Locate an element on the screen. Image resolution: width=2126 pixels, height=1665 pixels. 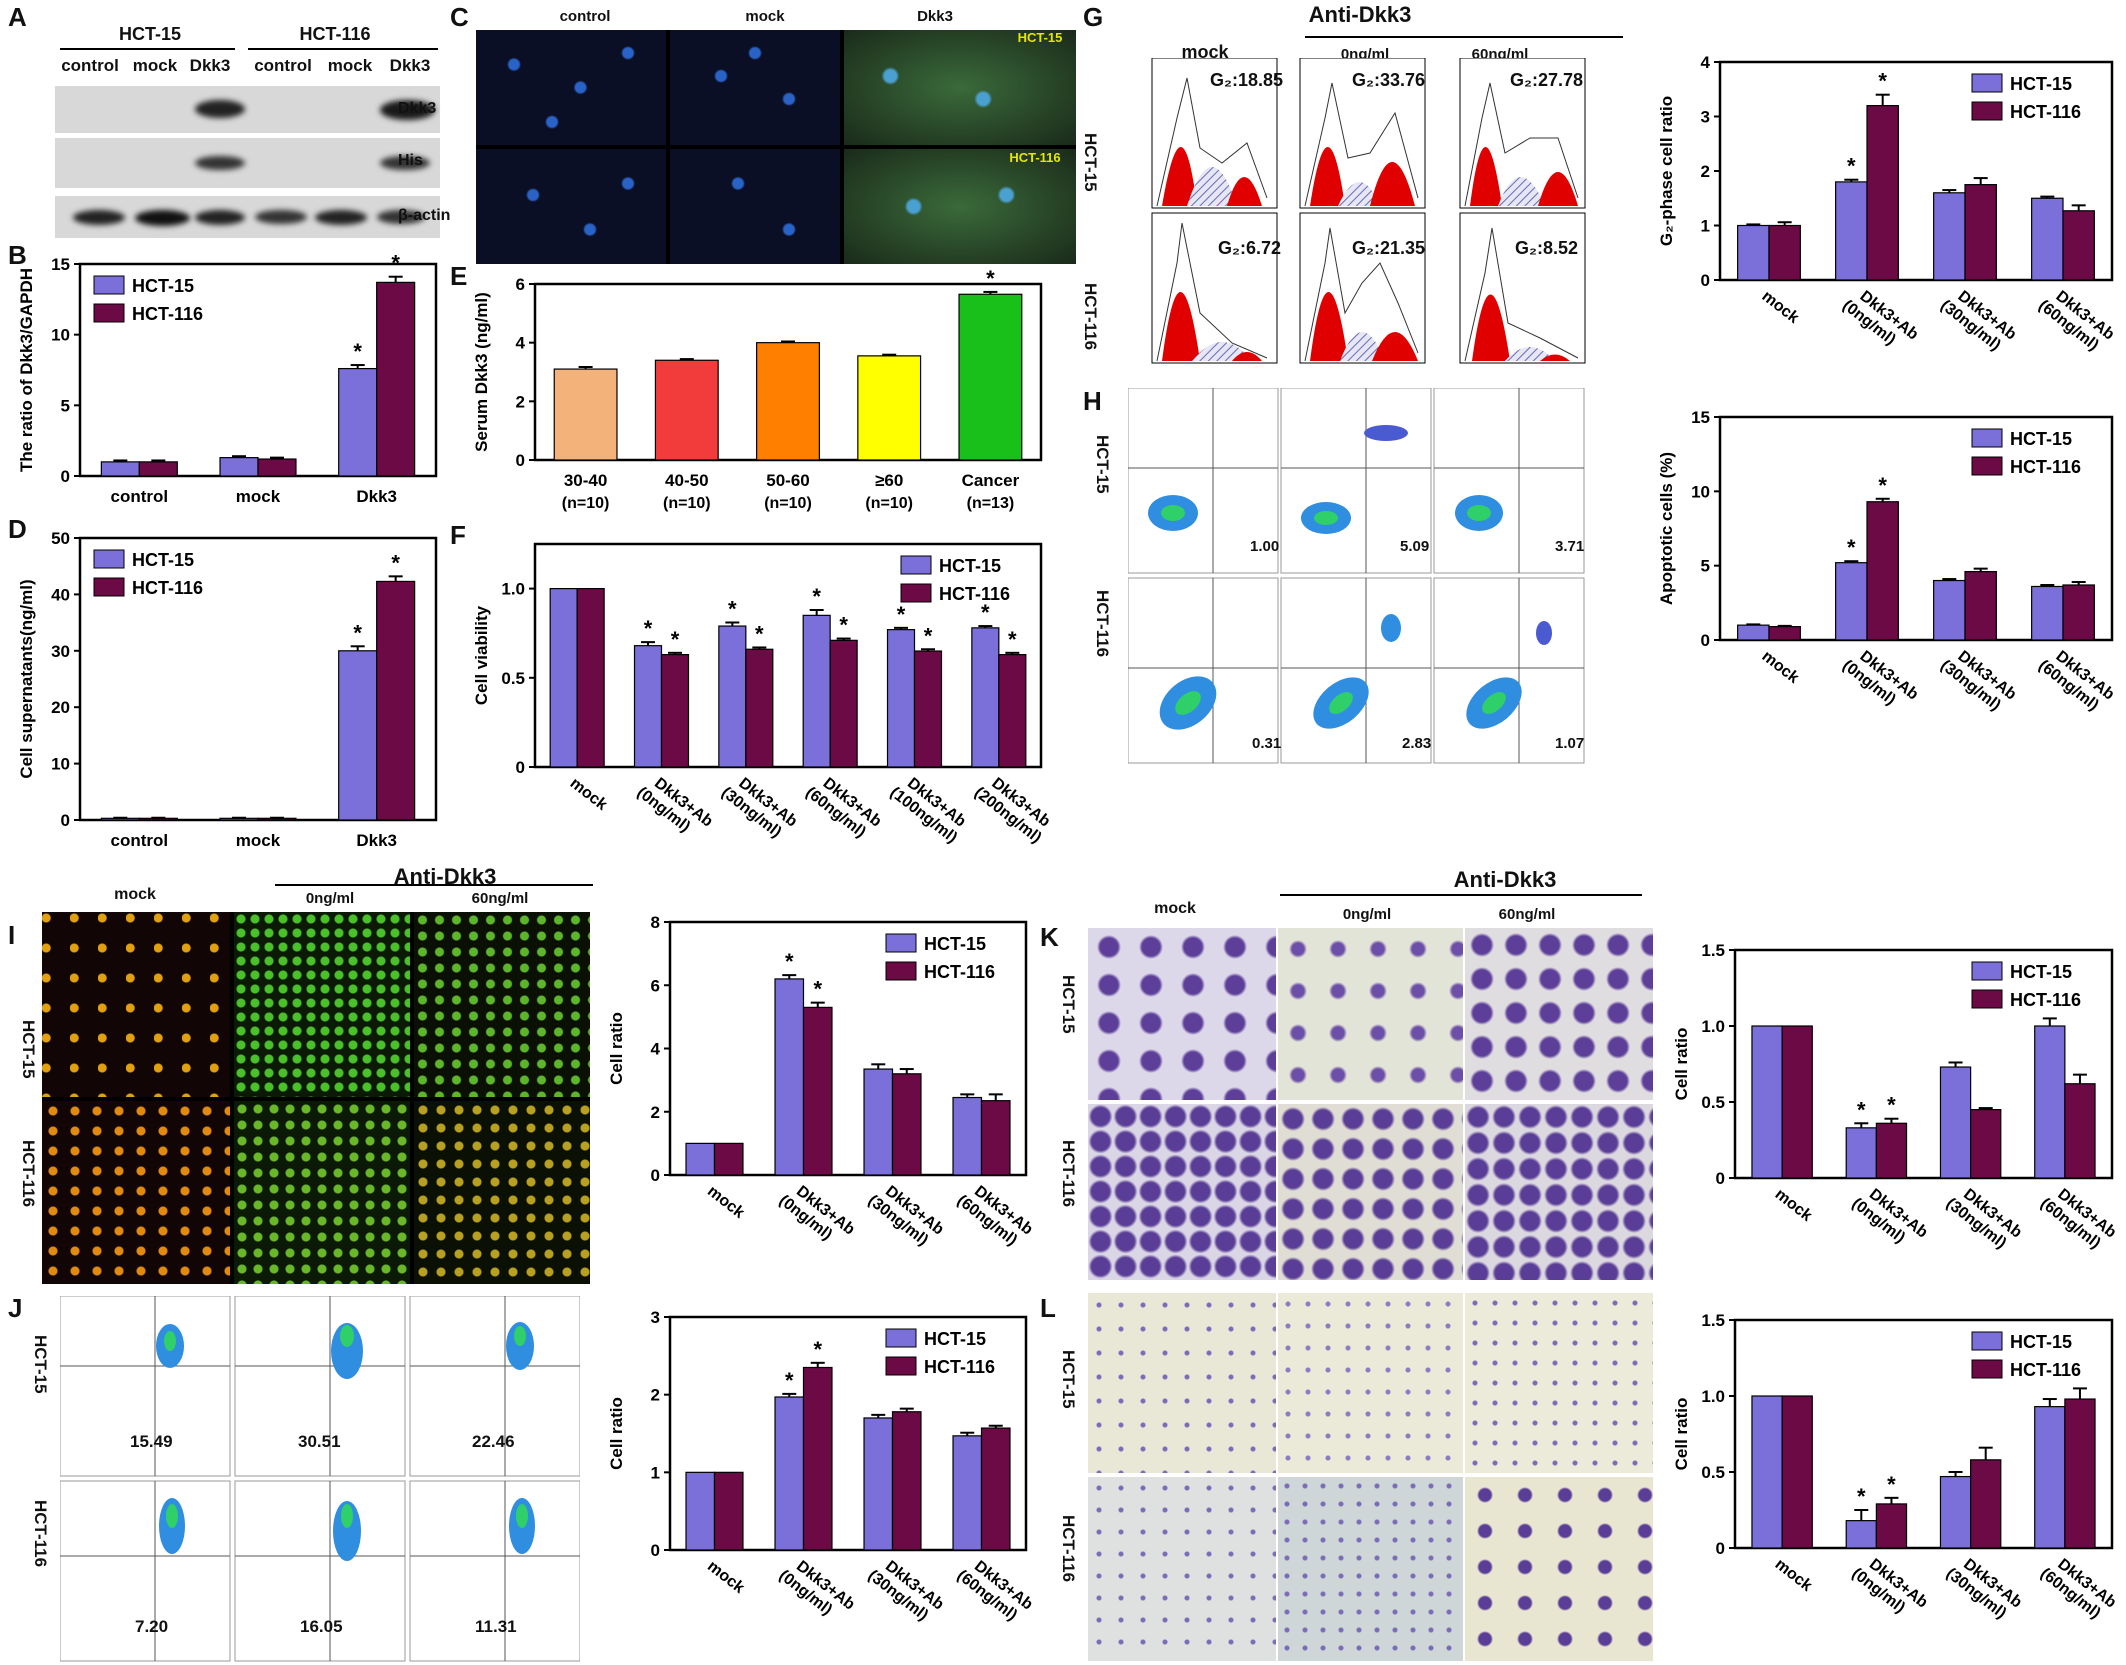
x-tick-sublabel: (n=13) is located at coordinates (991, 503).